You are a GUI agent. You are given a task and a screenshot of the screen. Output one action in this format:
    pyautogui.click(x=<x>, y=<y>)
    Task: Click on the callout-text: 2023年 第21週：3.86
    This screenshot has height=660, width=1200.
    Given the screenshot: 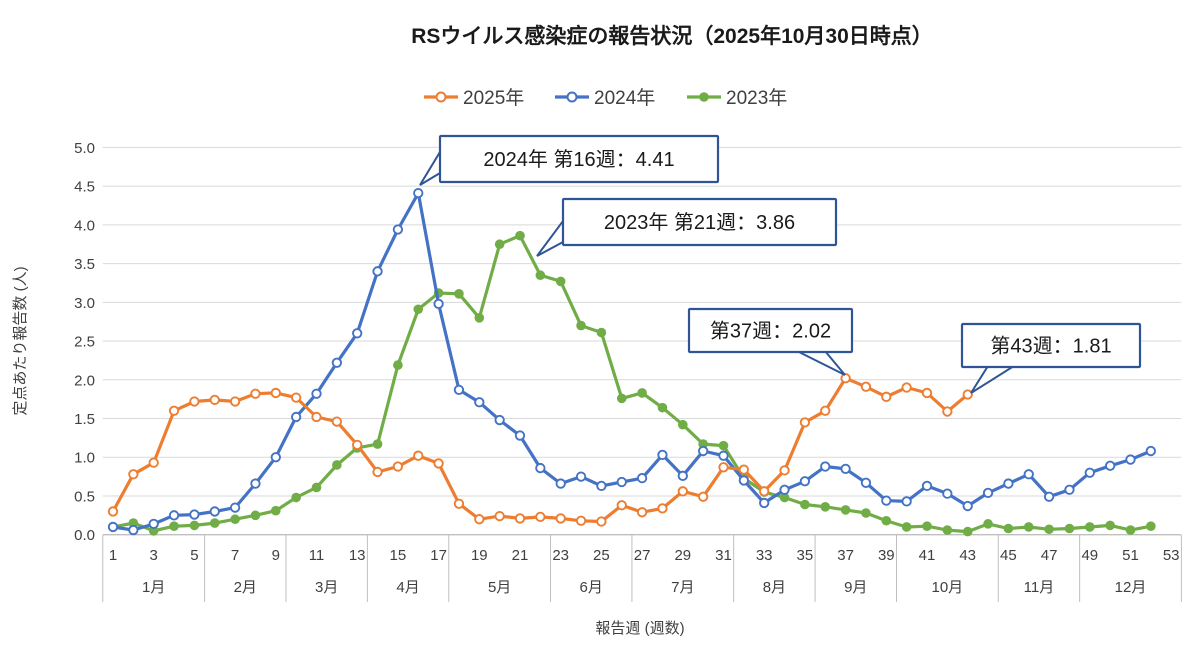 What is the action you would take?
    pyautogui.click(x=699, y=222)
    